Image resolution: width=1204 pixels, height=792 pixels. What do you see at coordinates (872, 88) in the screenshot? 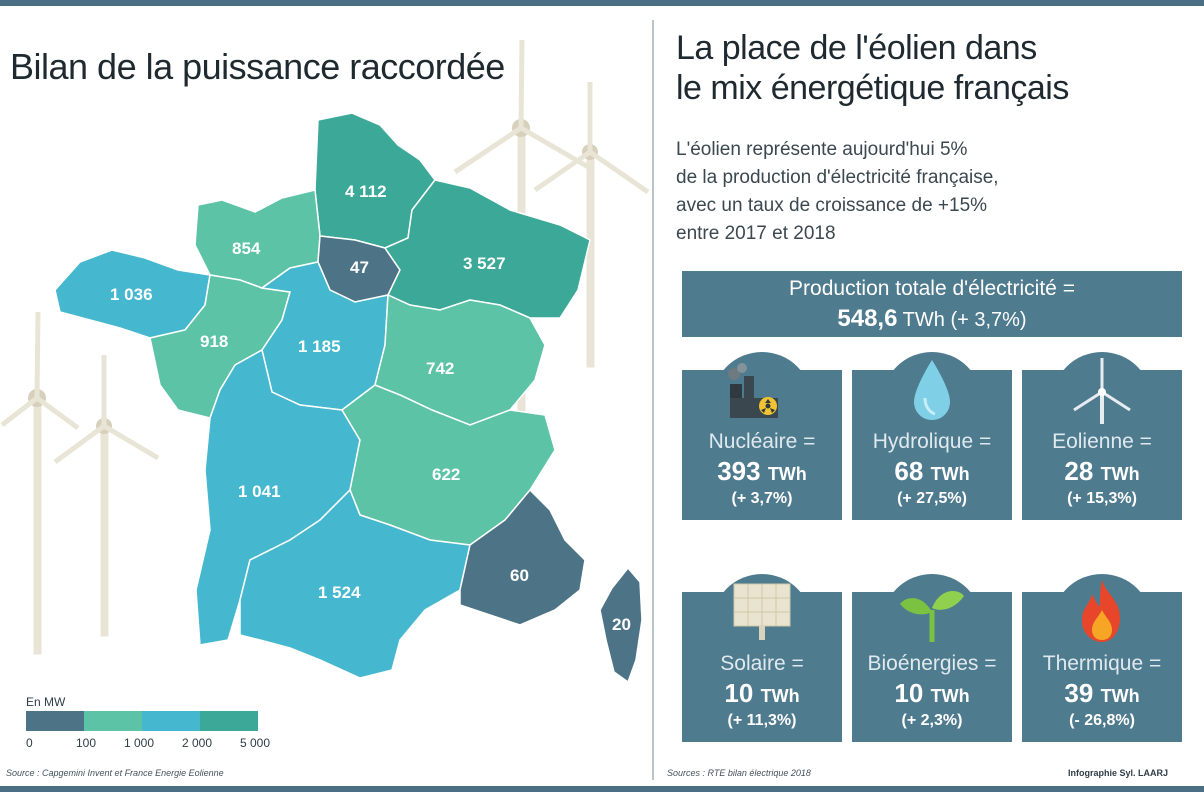
I see `mix-title-line: le mix énergétique français` at bounding box center [872, 88].